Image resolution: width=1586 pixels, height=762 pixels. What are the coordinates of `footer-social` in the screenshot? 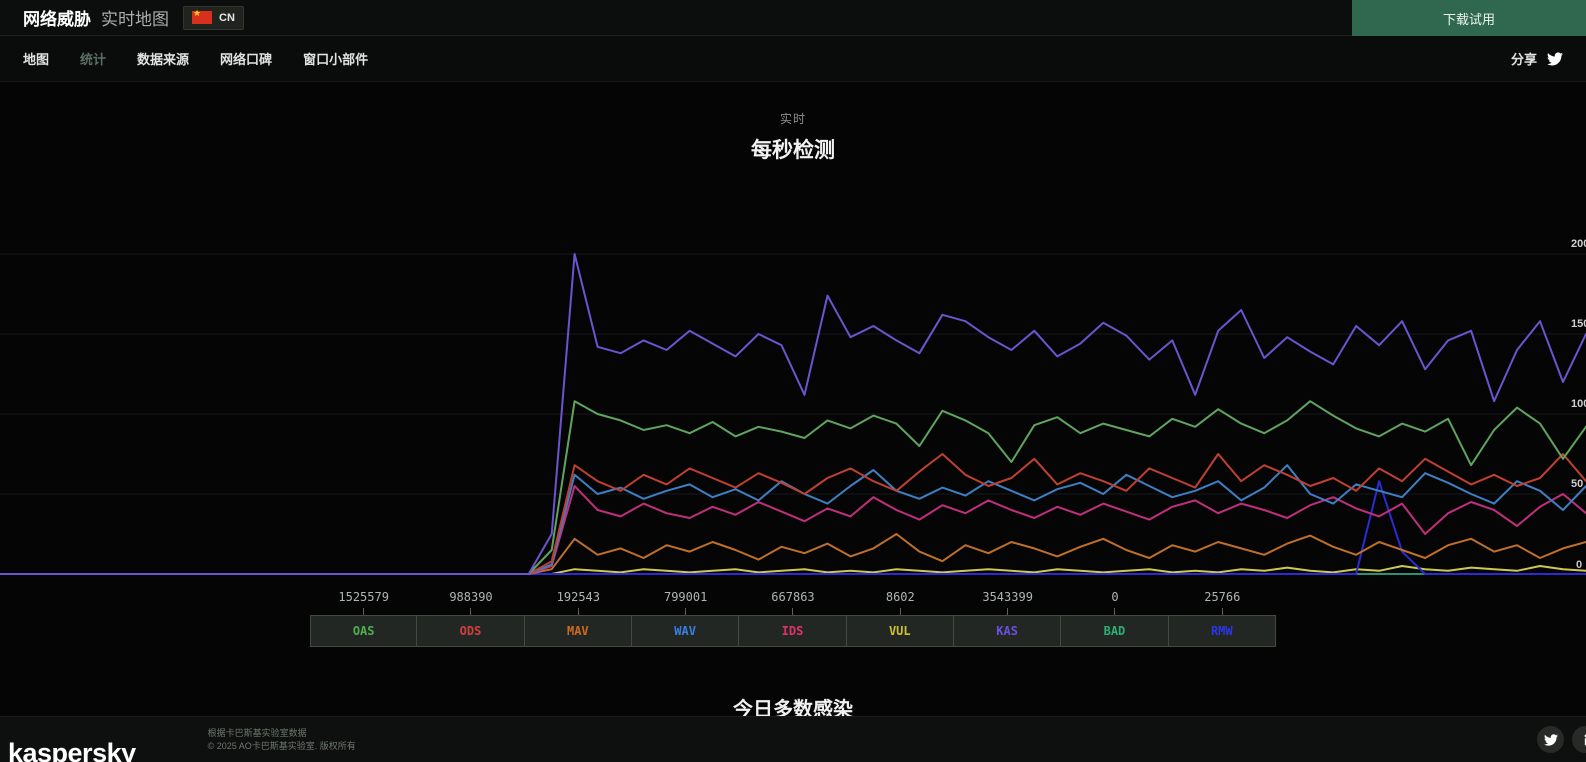 It's located at (1561, 739).